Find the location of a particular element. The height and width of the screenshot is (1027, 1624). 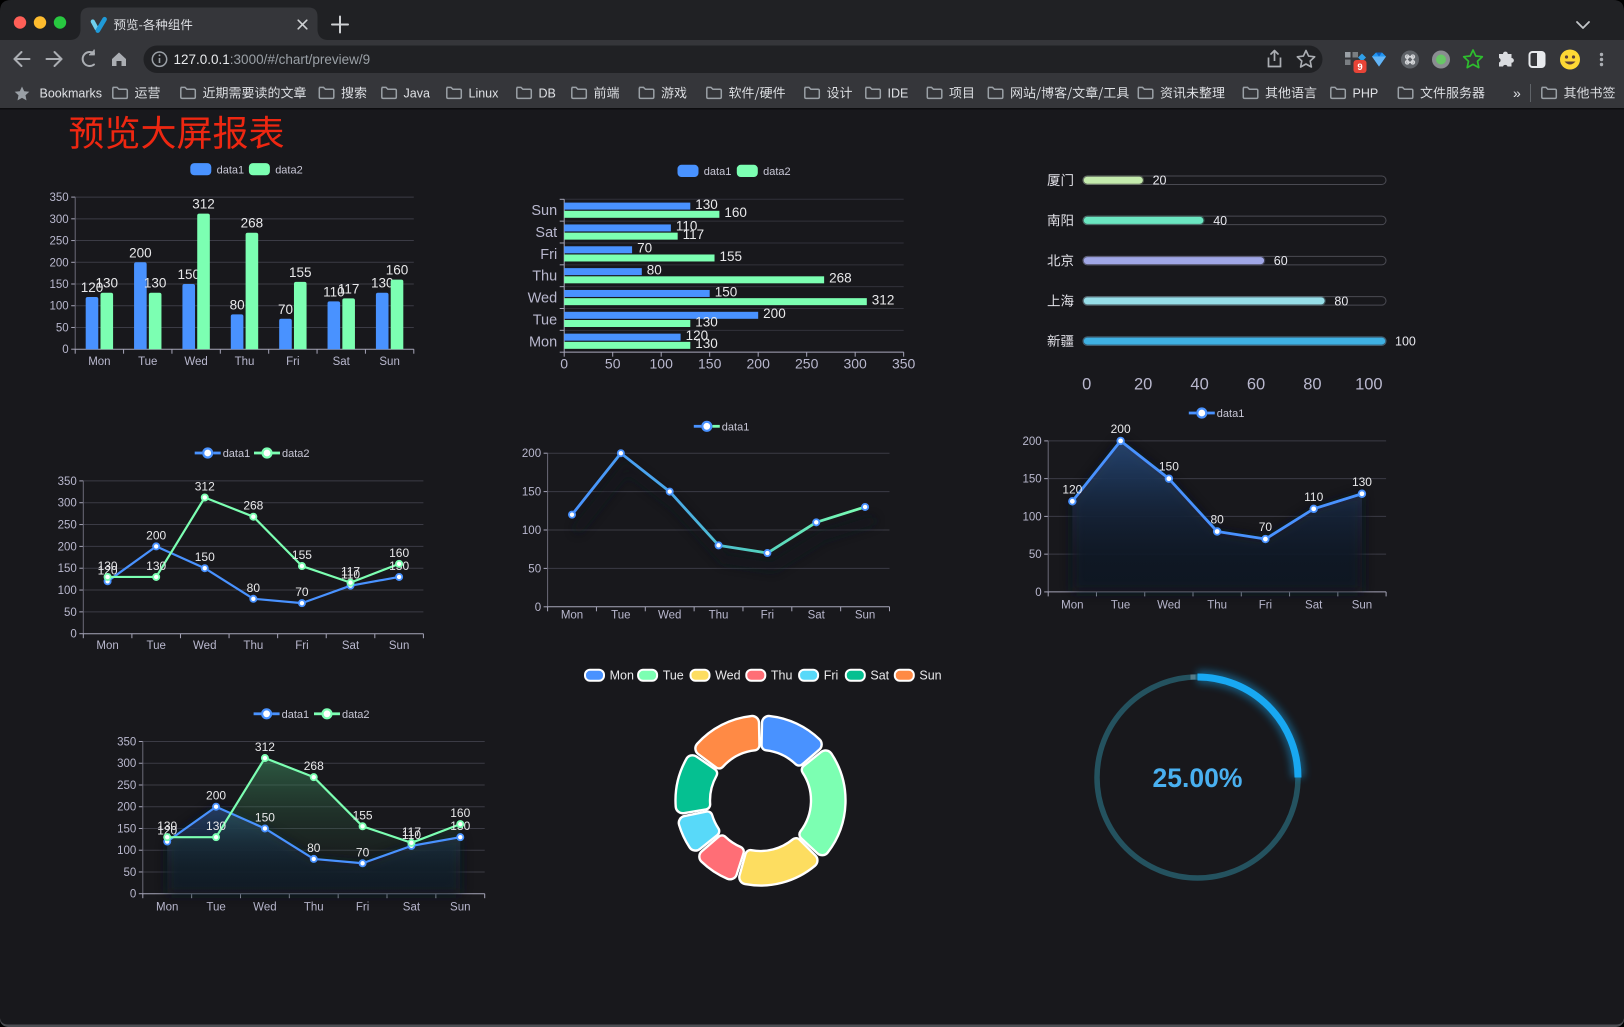

svg-text: DB is located at coordinates (547, 94).